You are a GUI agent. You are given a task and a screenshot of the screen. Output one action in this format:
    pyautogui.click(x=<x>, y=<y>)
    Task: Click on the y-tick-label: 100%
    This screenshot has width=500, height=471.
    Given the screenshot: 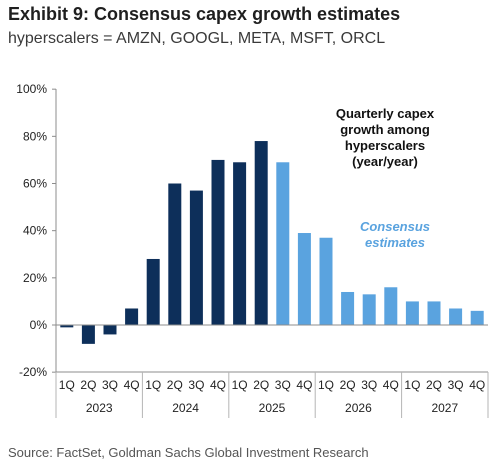 What is the action you would take?
    pyautogui.click(x=31, y=89)
    